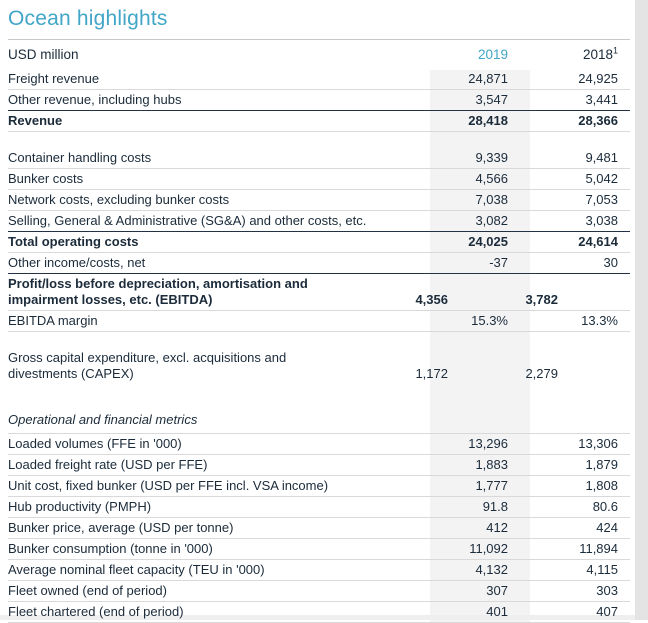 The width and height of the screenshot is (648, 623). What do you see at coordinates (615, 50) in the screenshot?
I see `footnote-marker: 1` at bounding box center [615, 50].